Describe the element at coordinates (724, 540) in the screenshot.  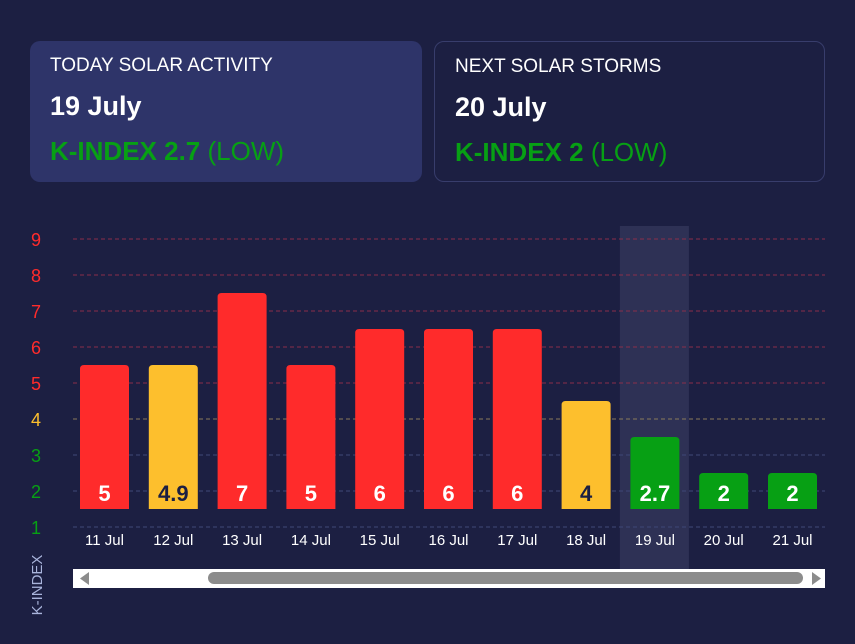
I see `x-tick-label: 20 Jul` at that location.